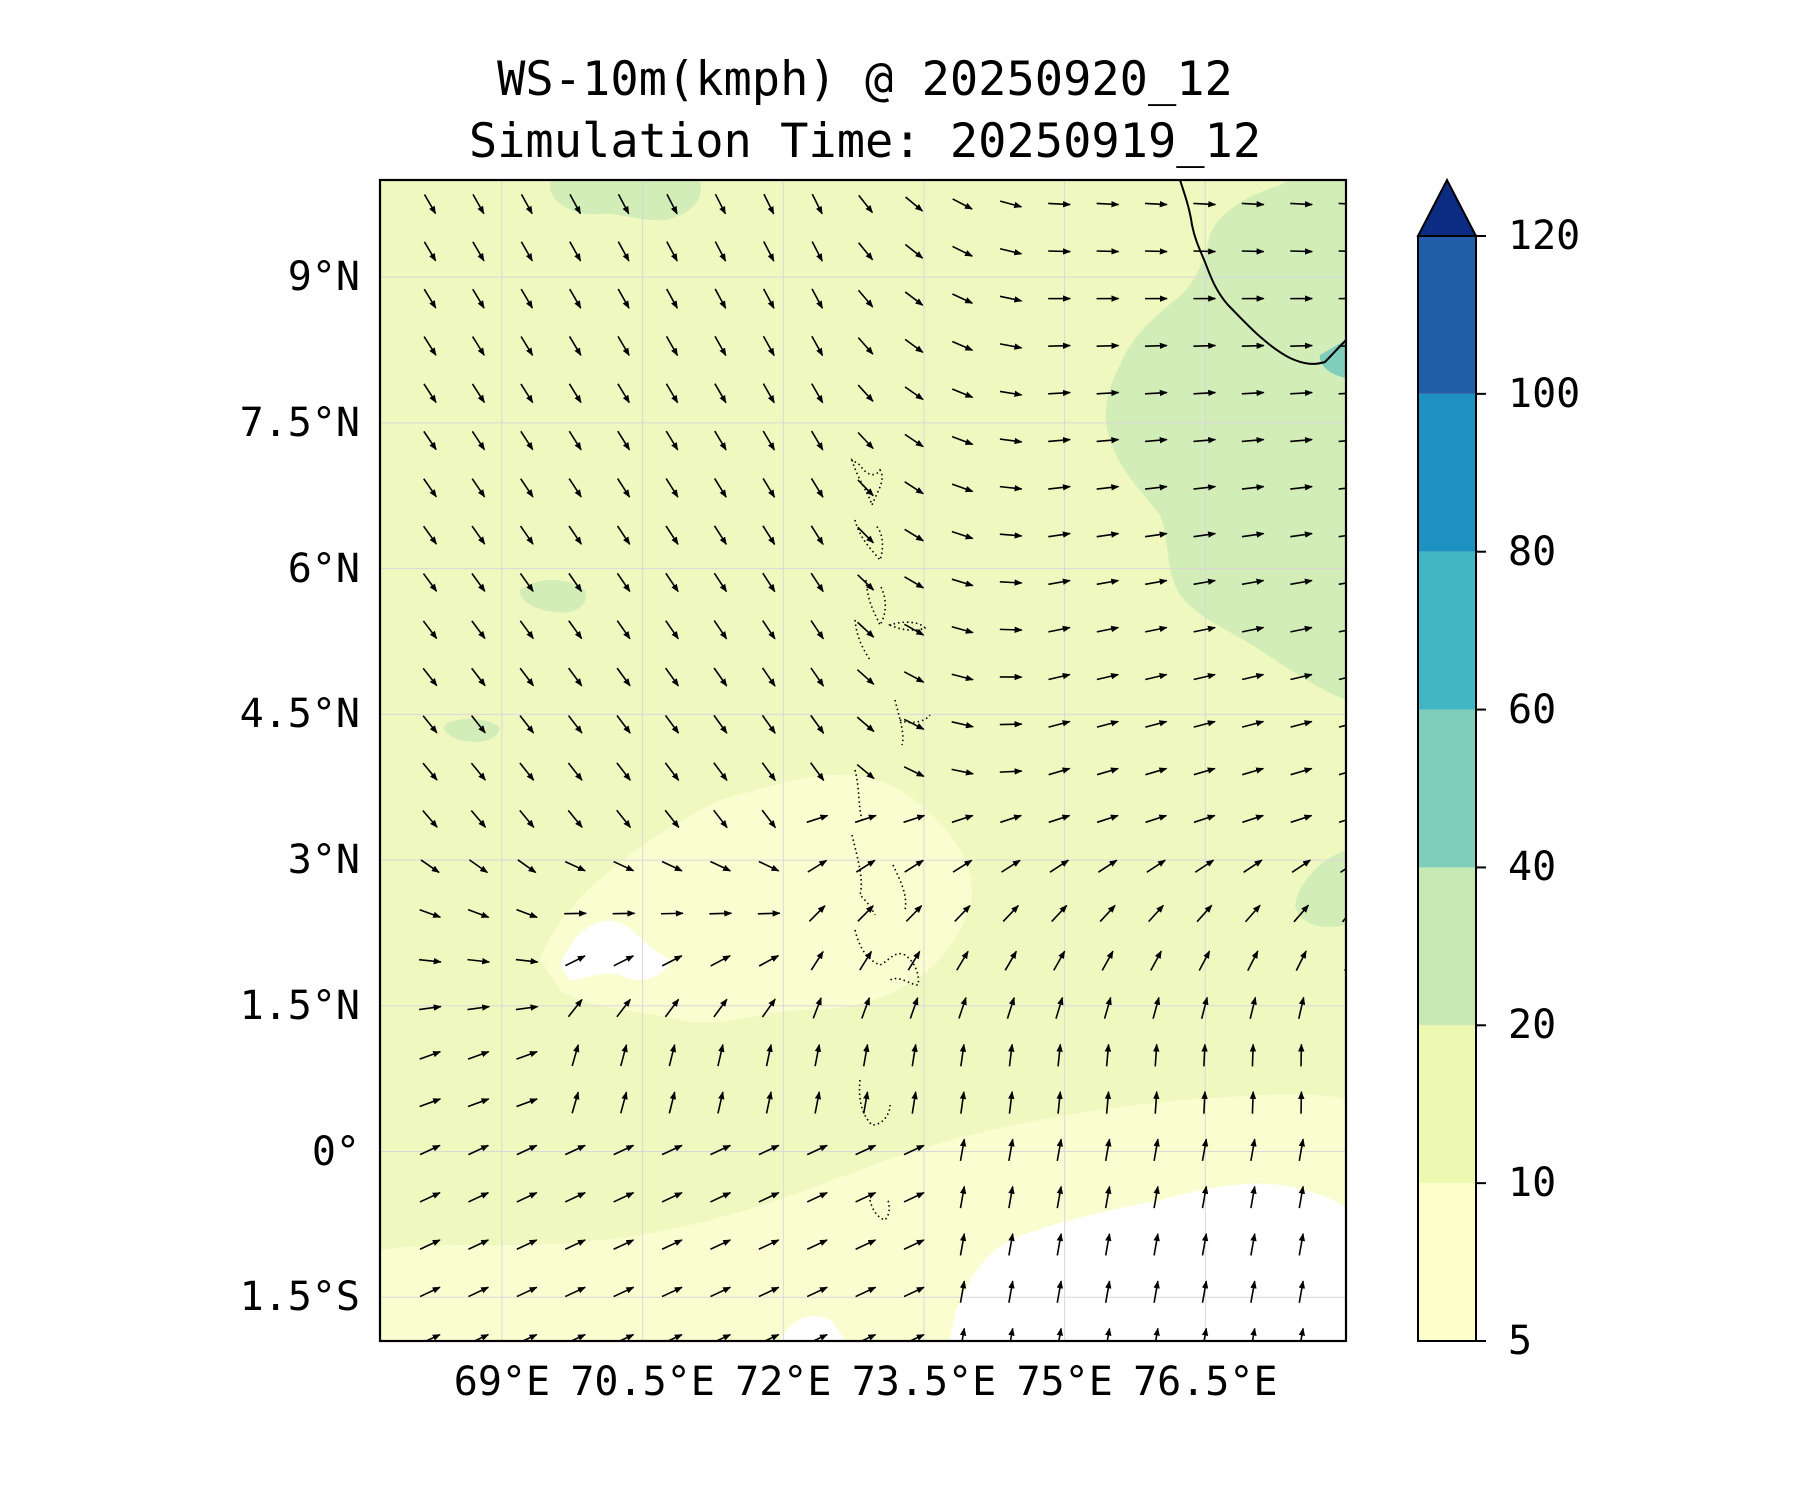 This screenshot has height=1500, width=1800. What do you see at coordinates (924, 1382) in the screenshot?
I see `lon-tick-label: 73.5°E` at bounding box center [924, 1382].